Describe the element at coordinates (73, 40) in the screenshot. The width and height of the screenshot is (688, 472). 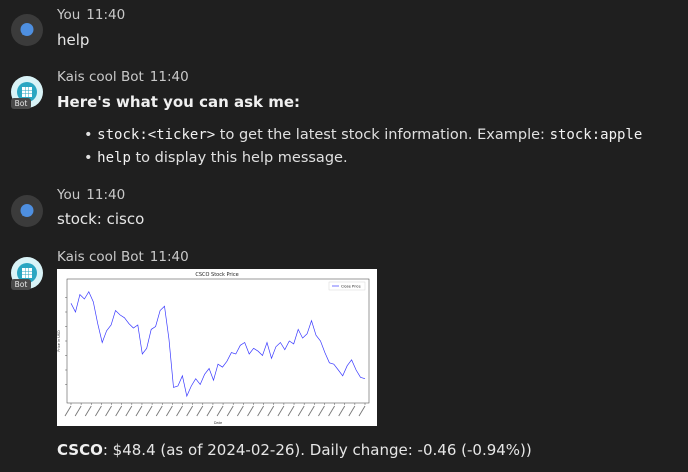
I see `message-text: help` at that location.